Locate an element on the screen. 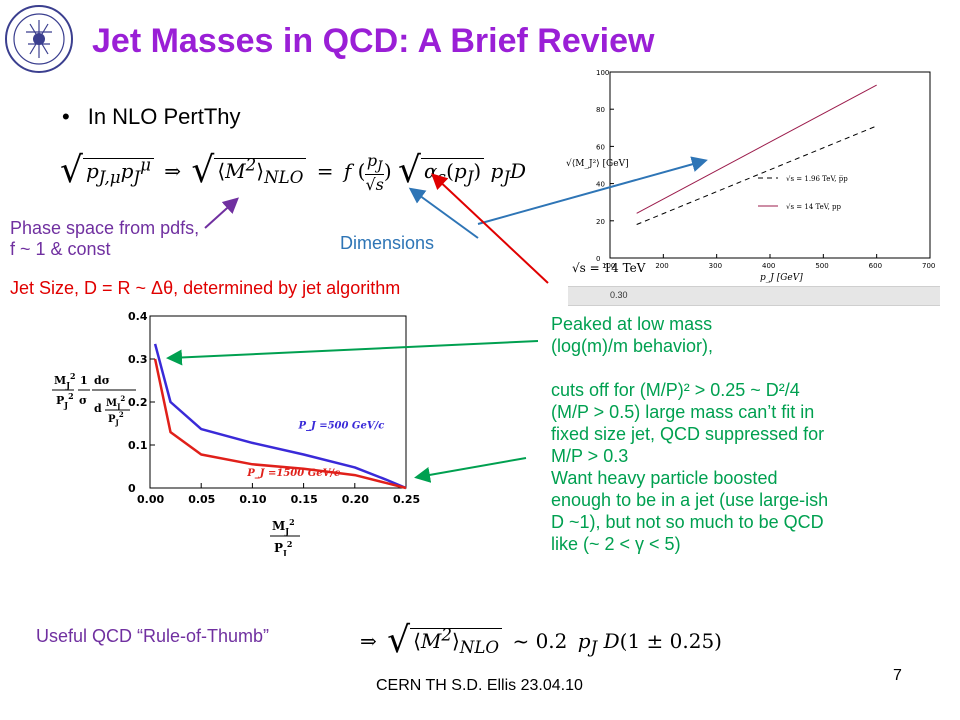 This screenshot has height=720, width=960. top-chart-xtick-label: 300 is located at coordinates (715, 266).